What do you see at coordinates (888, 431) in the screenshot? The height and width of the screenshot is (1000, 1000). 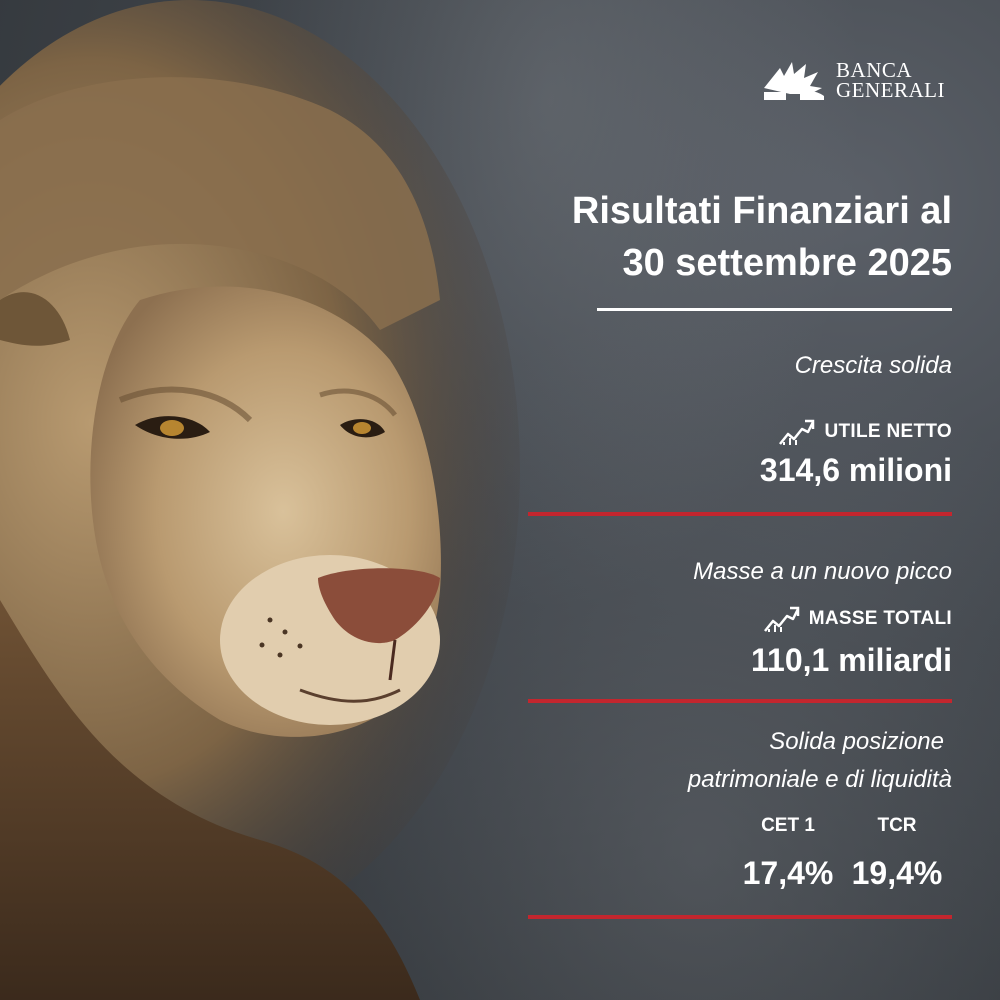 I see `metric-label-net-profit: UTILE NETTO` at bounding box center [888, 431].